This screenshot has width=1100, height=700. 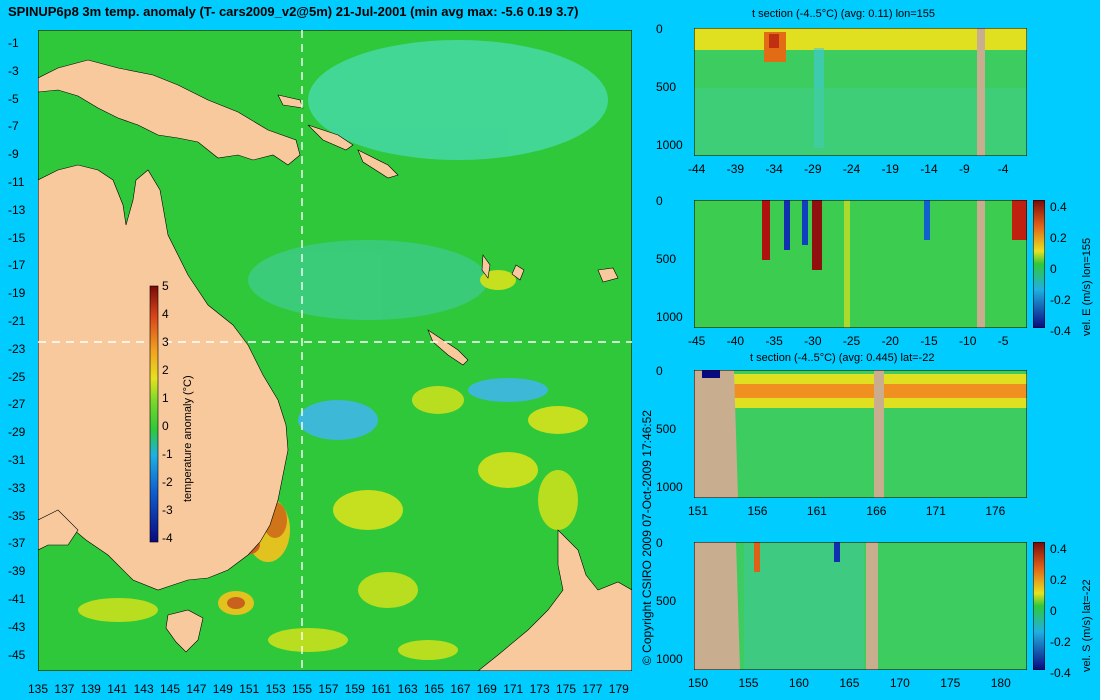 I want to click on map-x-tick: 143, so click(x=143, y=689).